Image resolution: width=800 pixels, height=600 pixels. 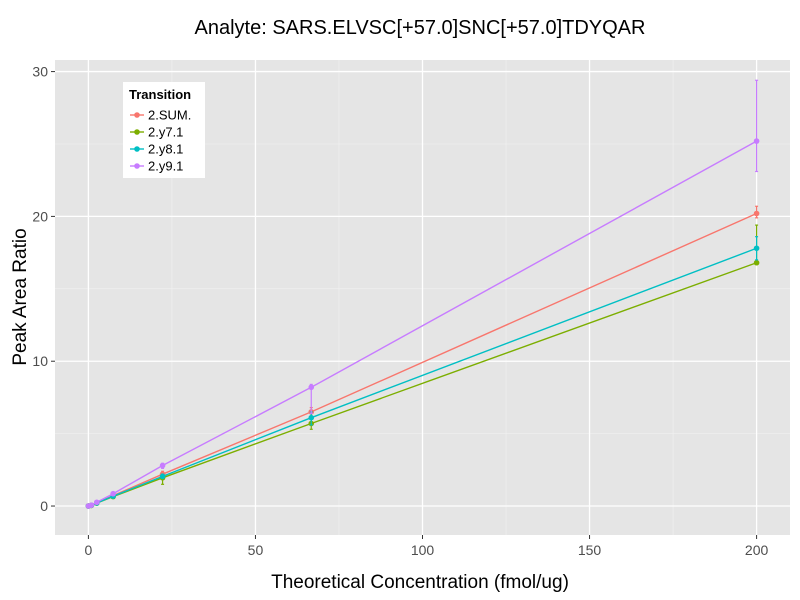 I want to click on x-tick-label: 200, so click(x=757, y=550).